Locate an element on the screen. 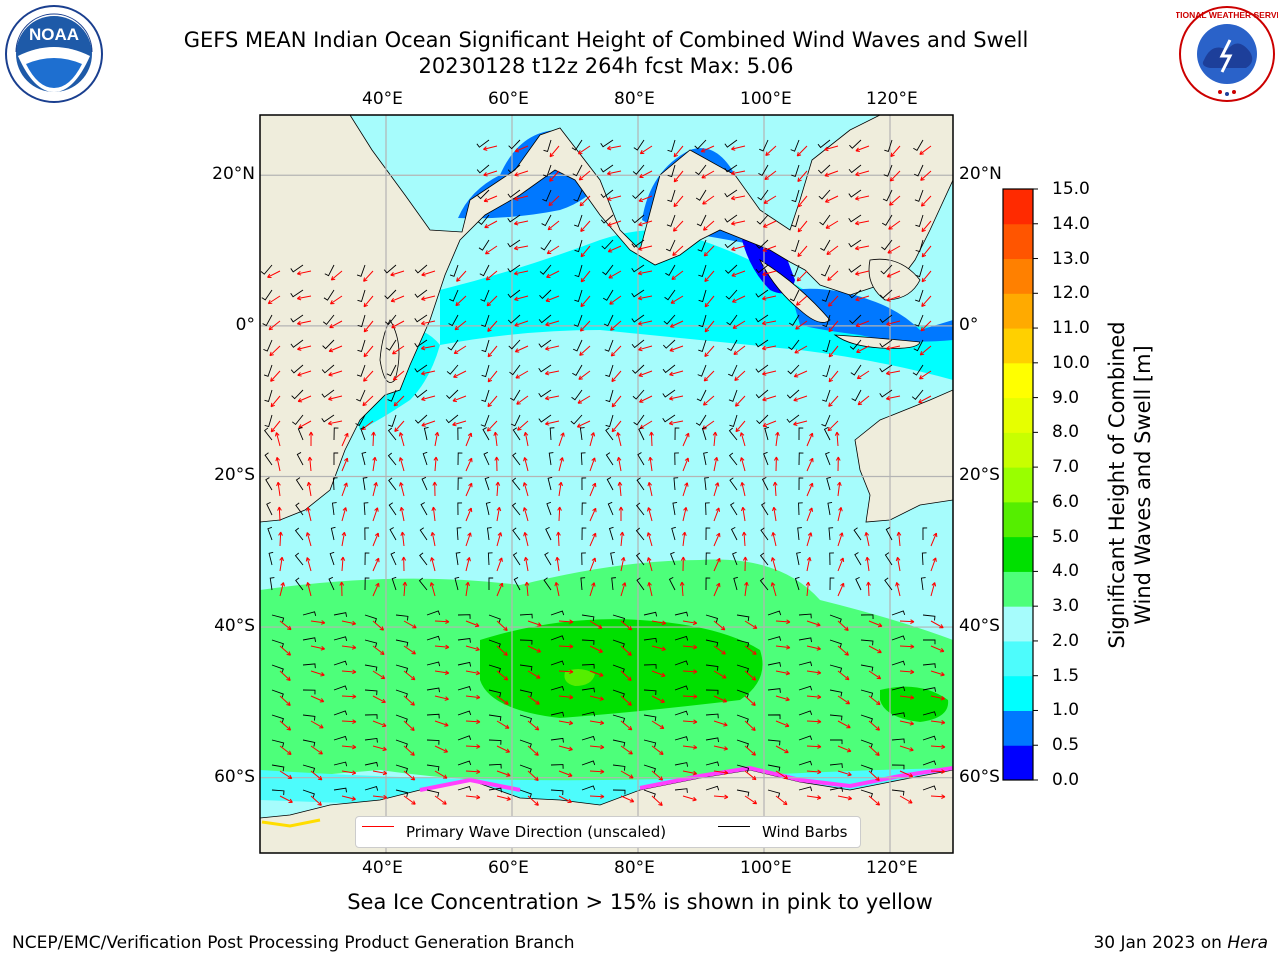 This screenshot has height=960, width=1280. lat-label-left: 0° is located at coordinates (245, 324).